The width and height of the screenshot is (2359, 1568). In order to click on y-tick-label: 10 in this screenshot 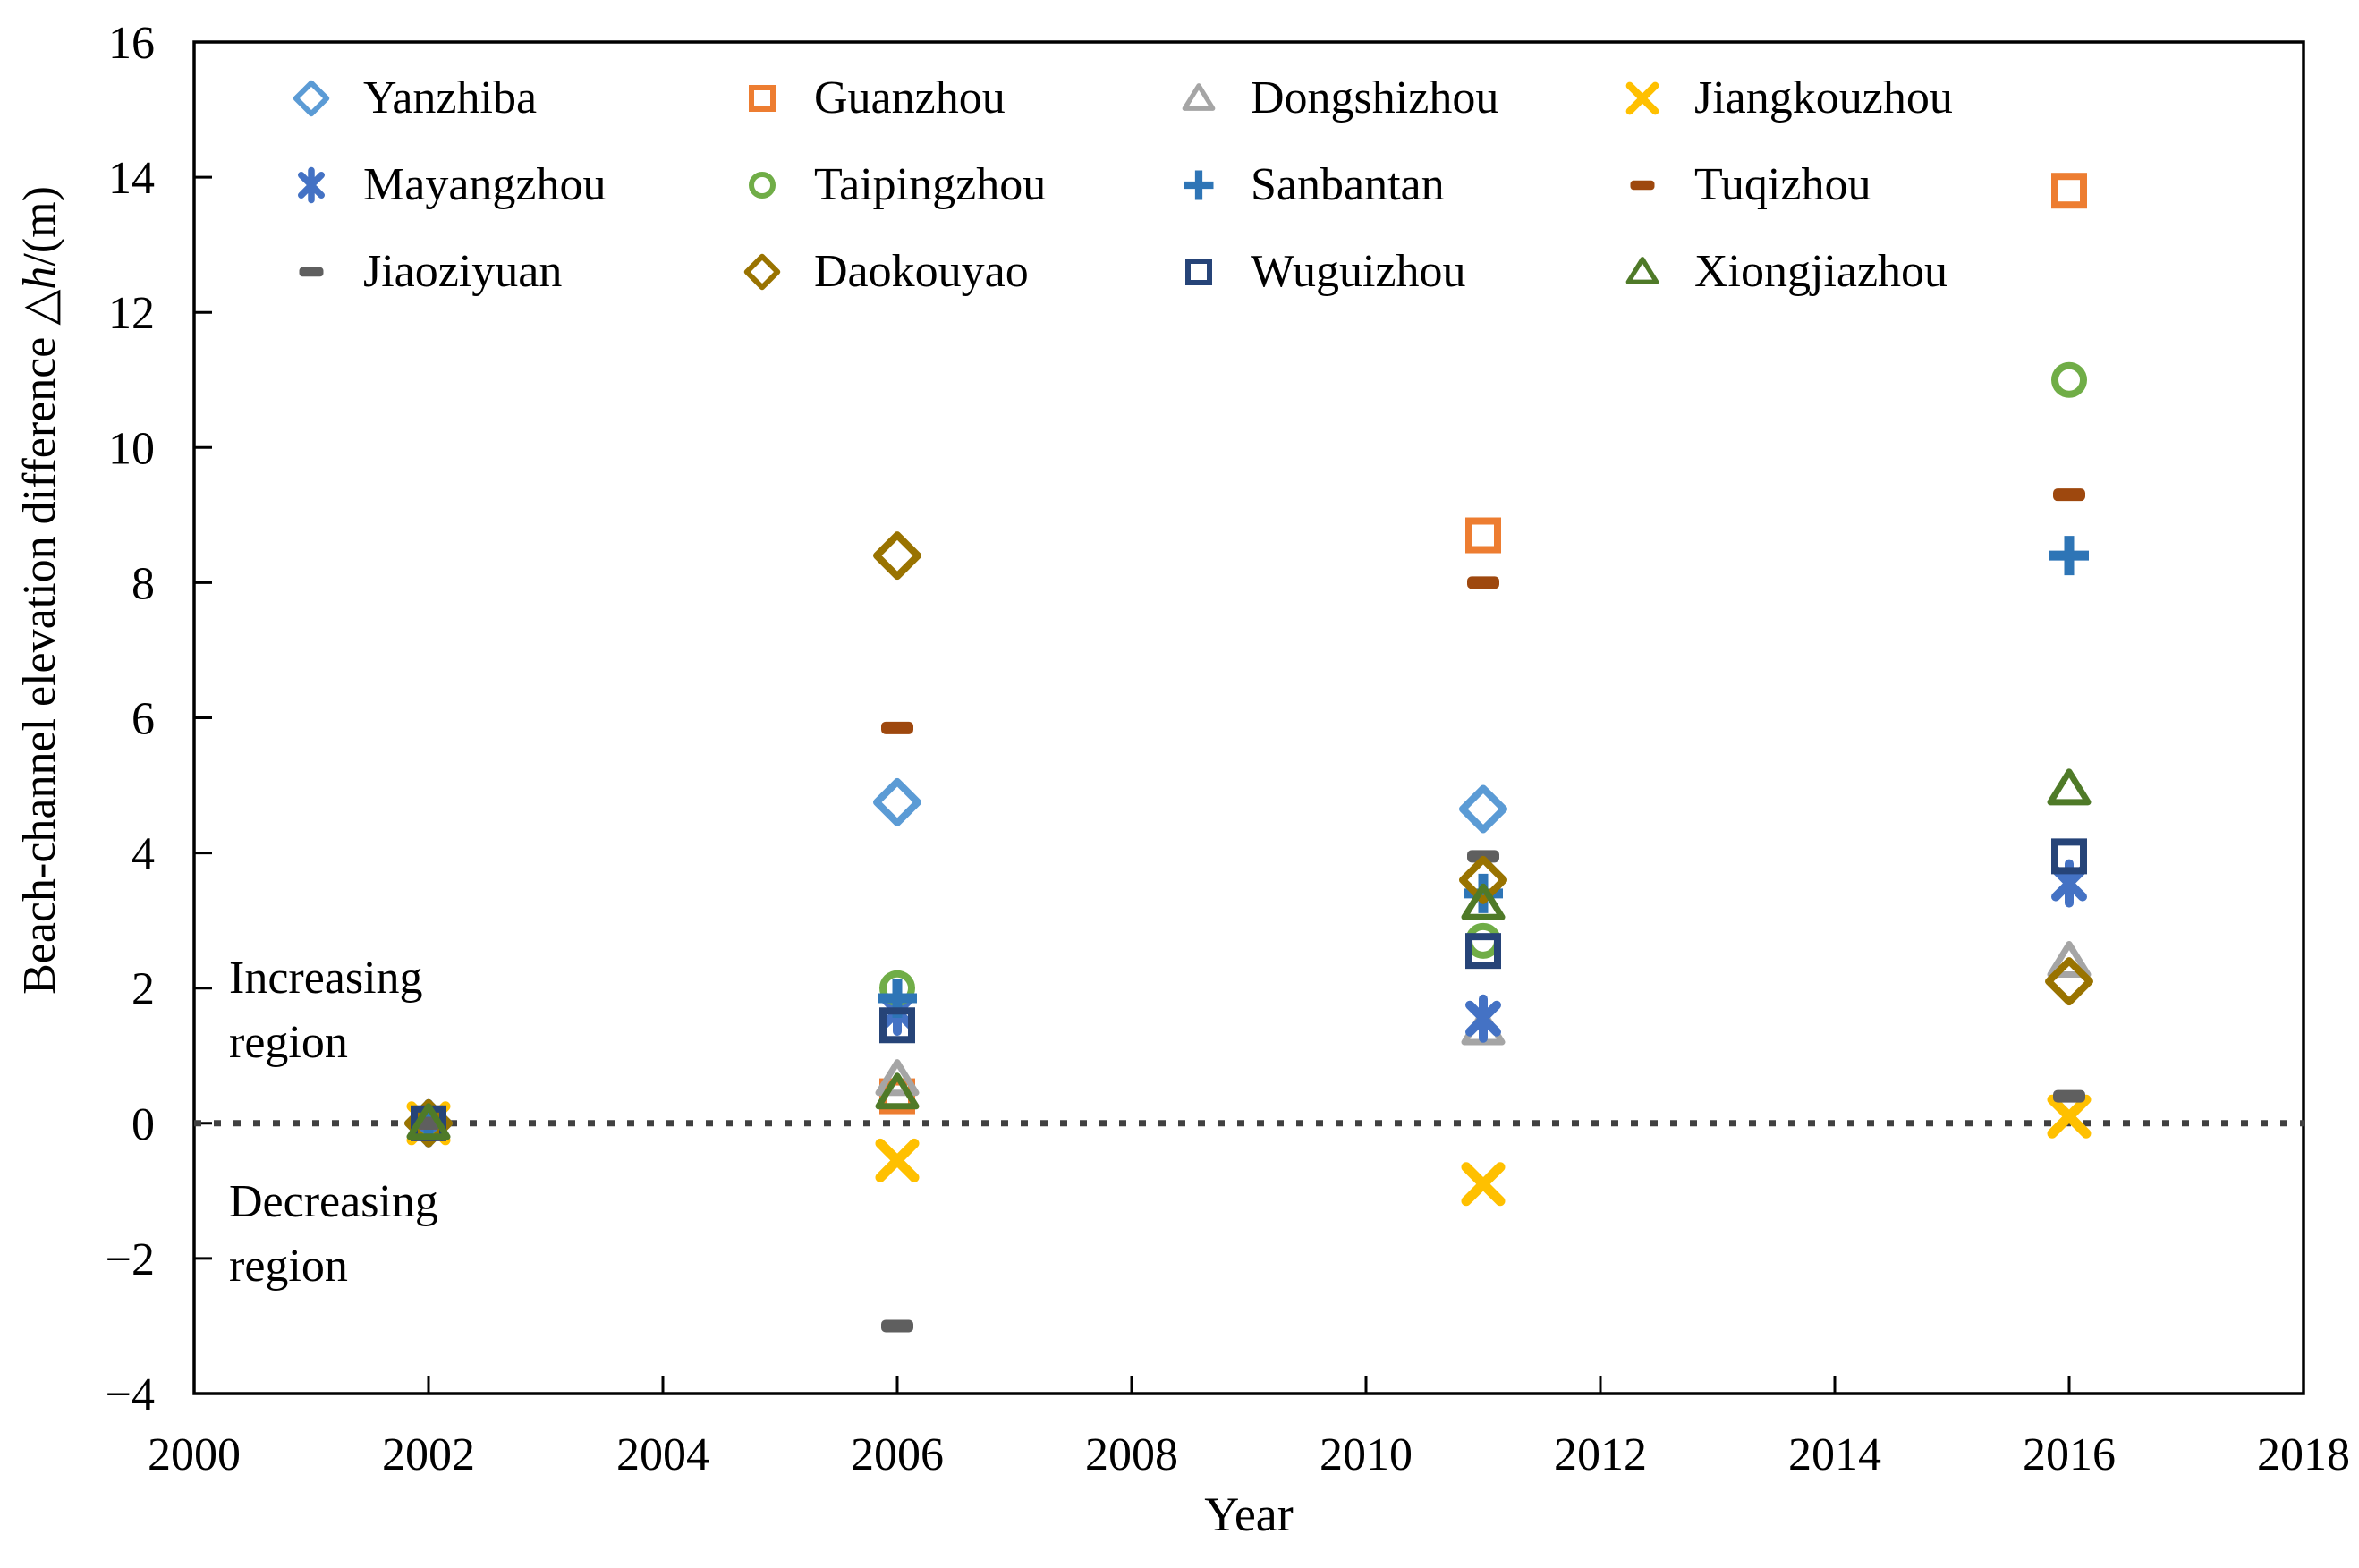, I will do `click(131, 448)`.